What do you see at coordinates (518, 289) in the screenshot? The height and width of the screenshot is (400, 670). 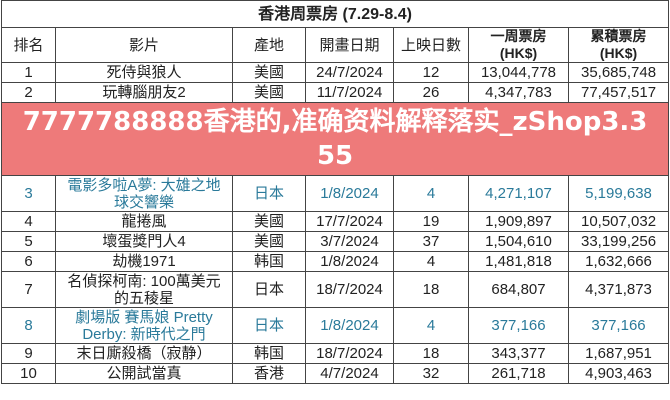 I see `cell-week: 684,807` at bounding box center [518, 289].